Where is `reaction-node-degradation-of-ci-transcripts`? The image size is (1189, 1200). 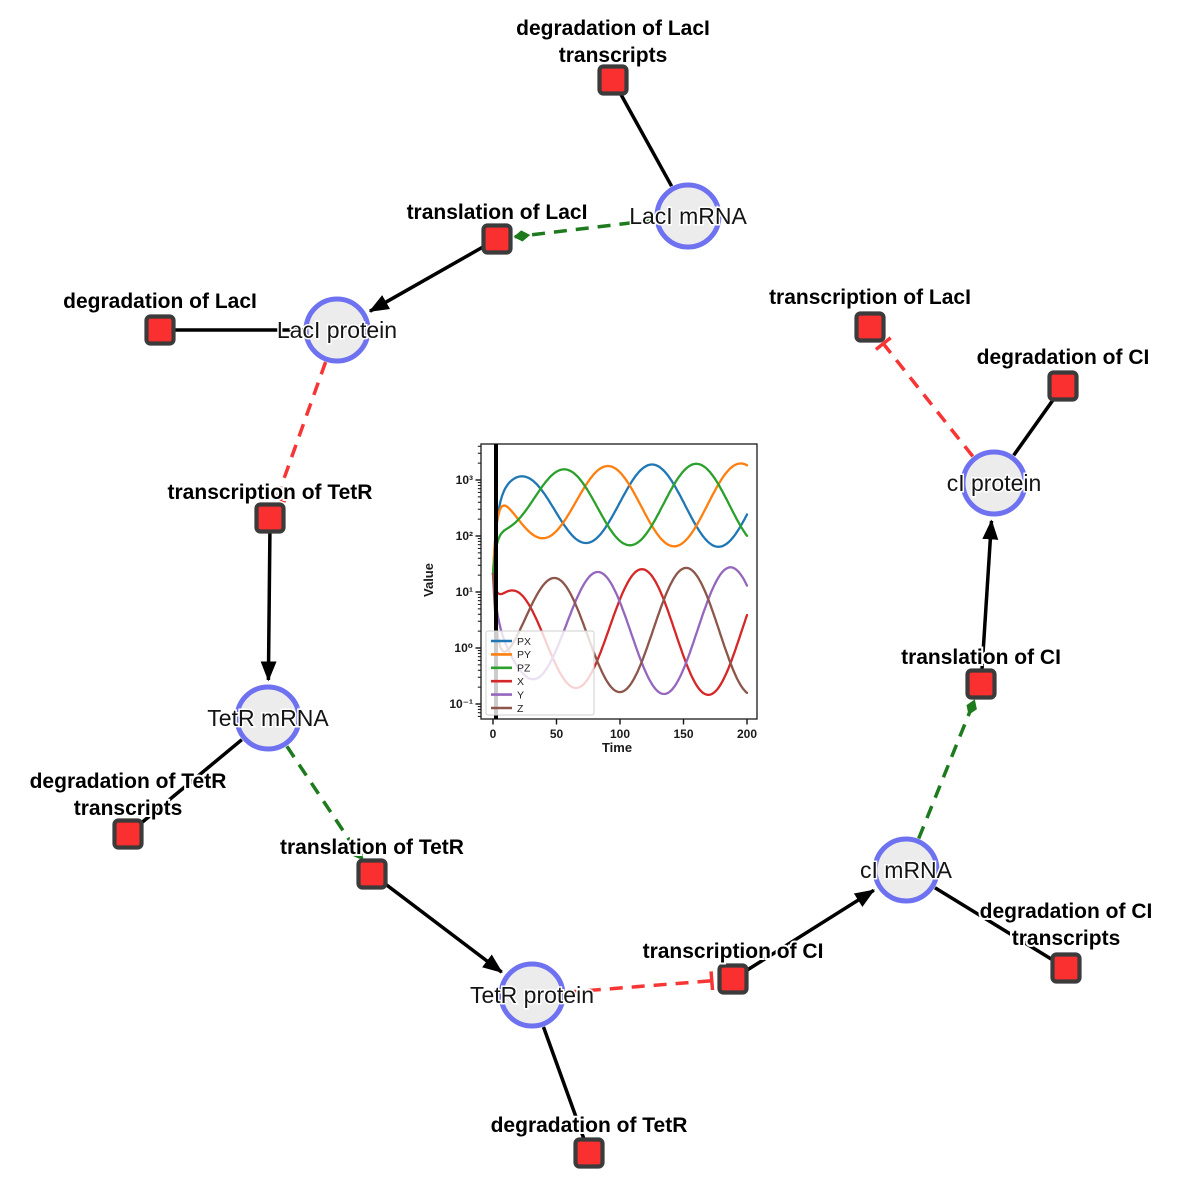 reaction-node-degradation-of-ci-transcripts is located at coordinates (1066, 968).